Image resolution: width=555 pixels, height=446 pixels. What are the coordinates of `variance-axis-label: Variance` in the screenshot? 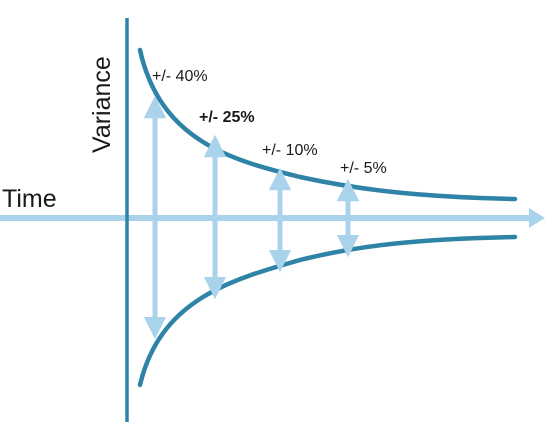 It's located at (102, 104).